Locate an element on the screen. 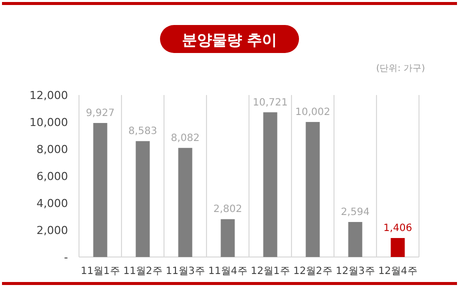 The image size is (459, 293). x-tick-label: 11월4주 is located at coordinates (228, 271).